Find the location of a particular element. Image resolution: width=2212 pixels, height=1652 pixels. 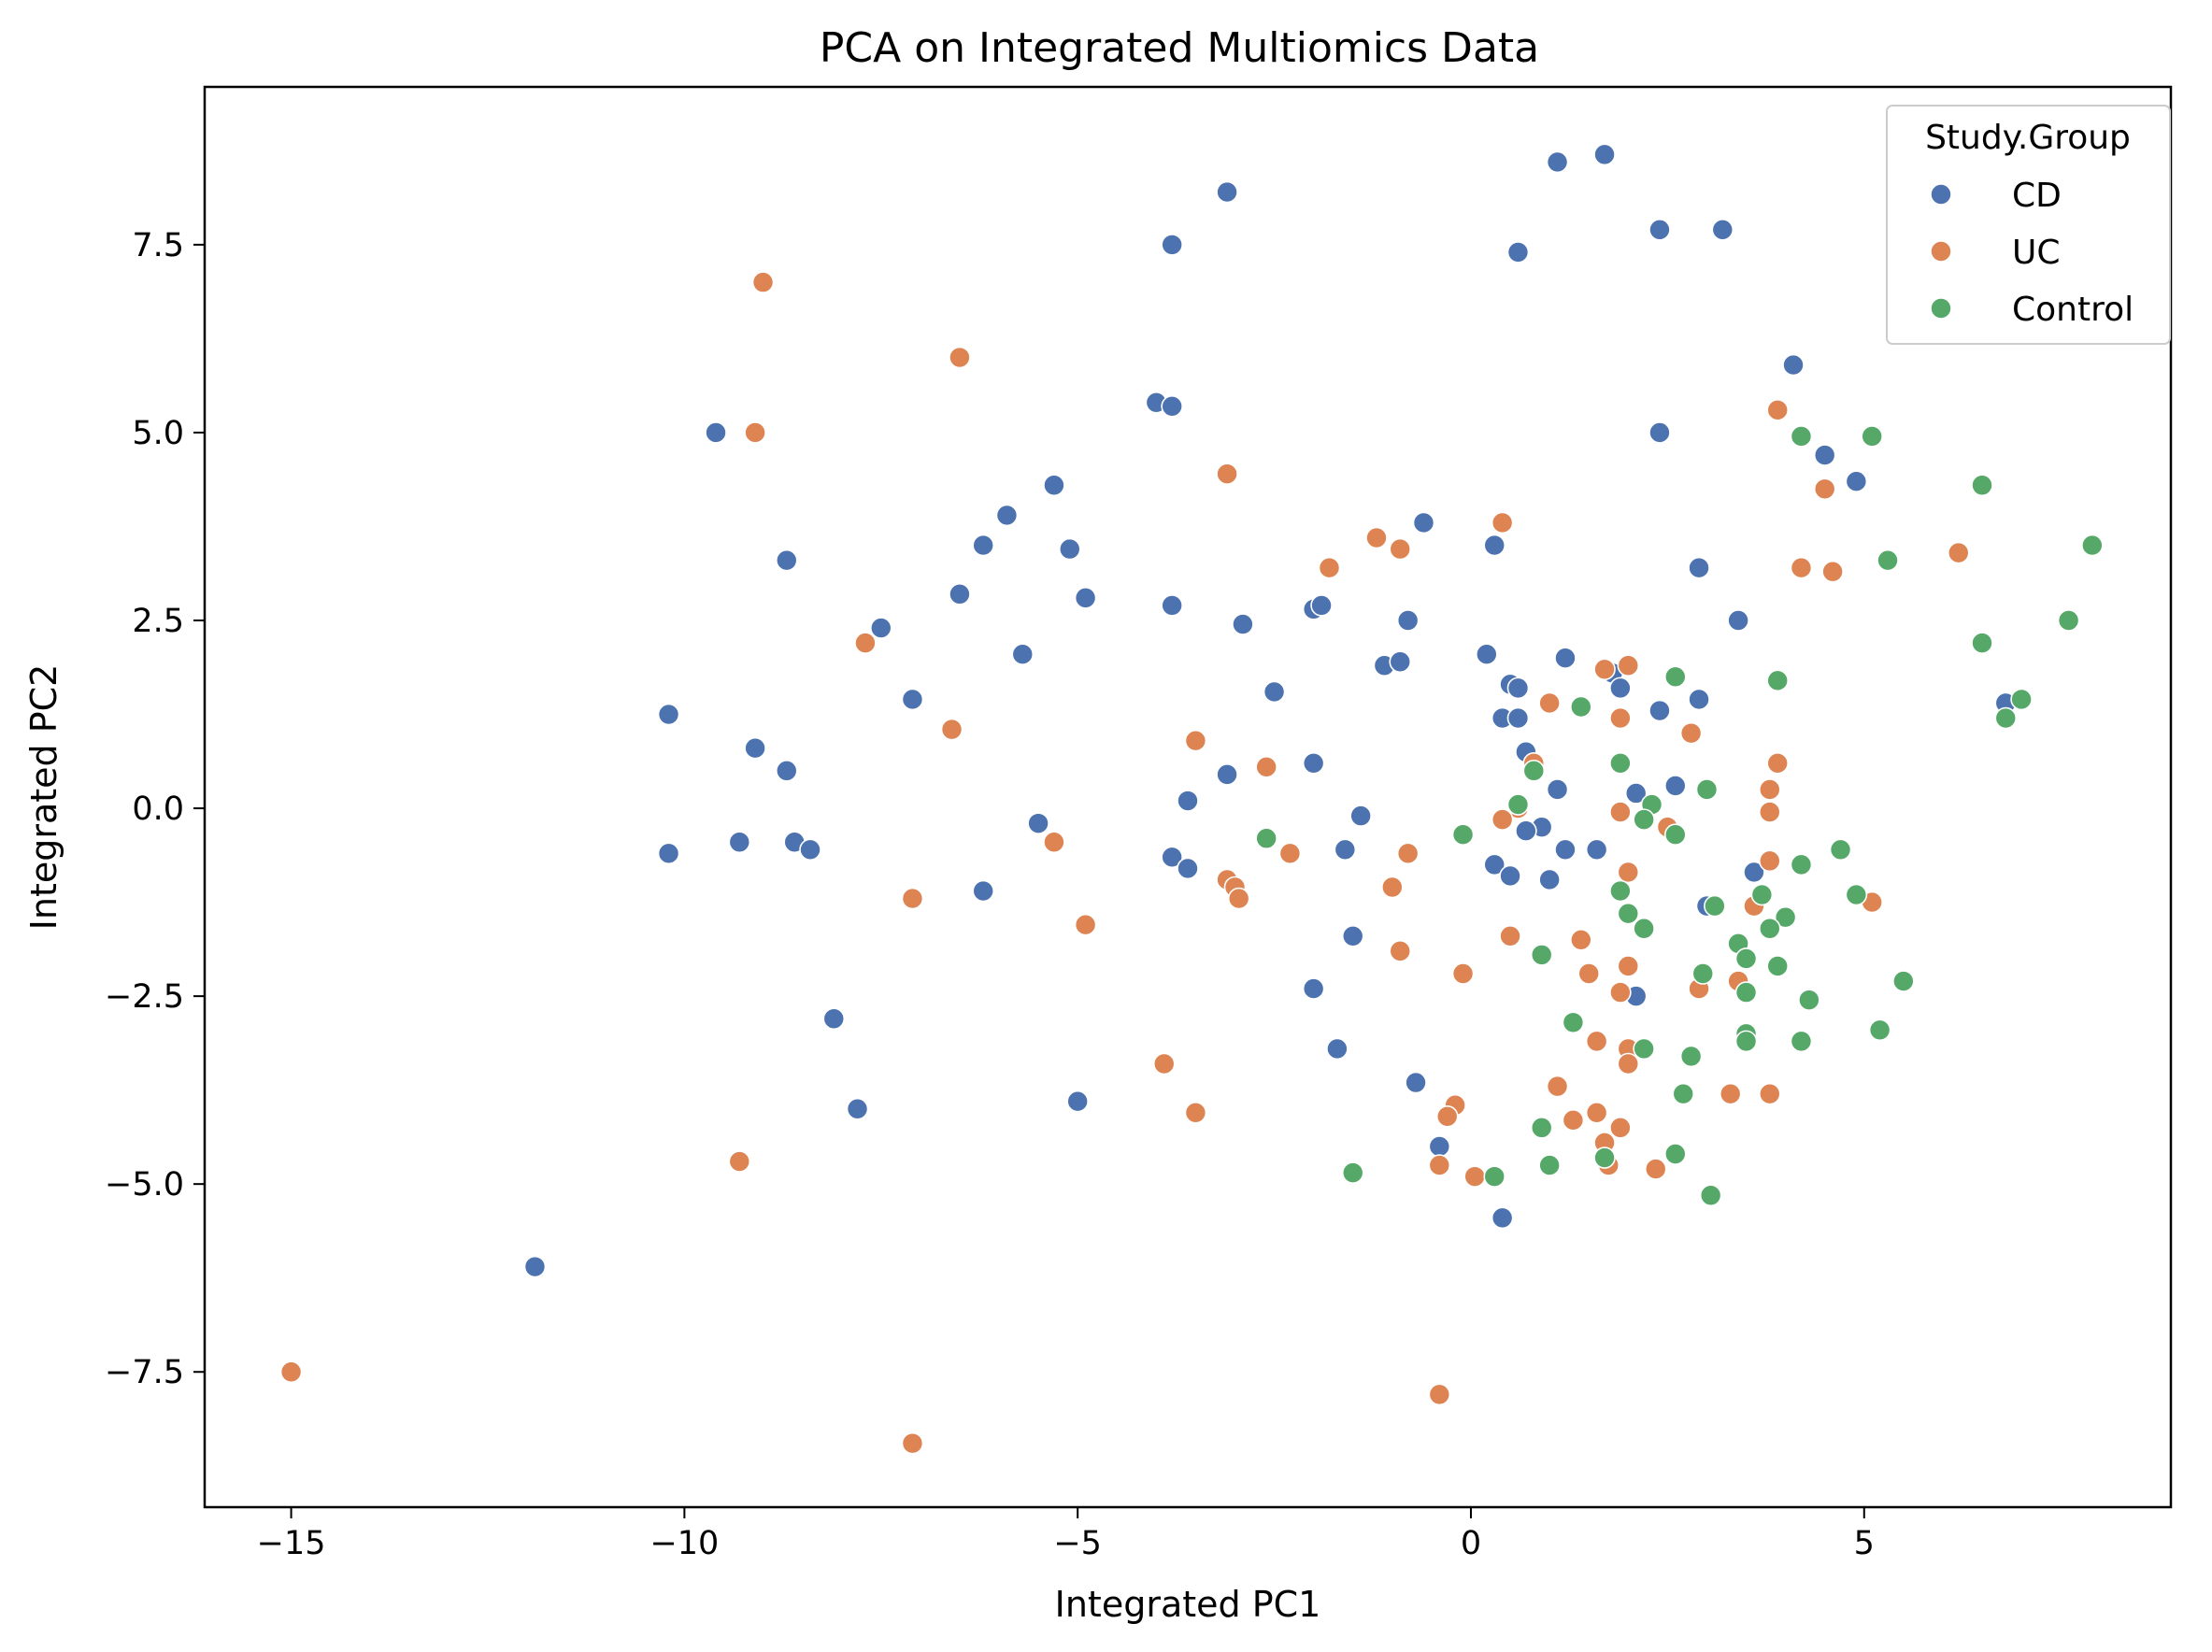

y-axis: −7.5 −5.0 −2.5 0.0 2.5 5.0 7.5 is located at coordinates (155, 809).